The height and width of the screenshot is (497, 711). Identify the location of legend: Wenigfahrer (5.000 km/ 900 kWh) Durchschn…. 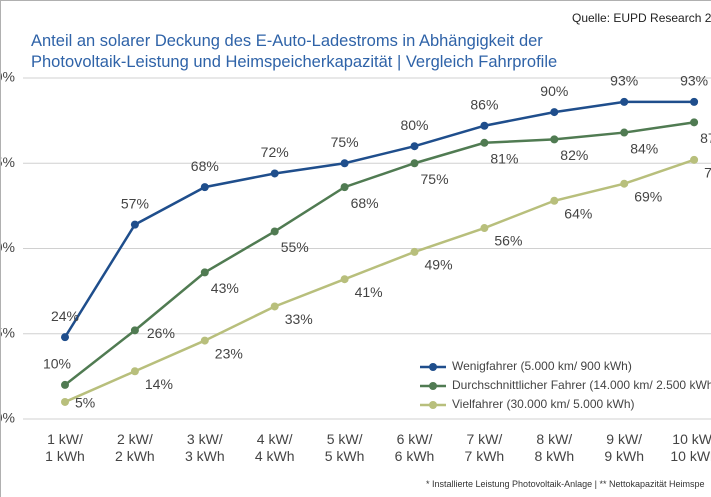
(563, 386).